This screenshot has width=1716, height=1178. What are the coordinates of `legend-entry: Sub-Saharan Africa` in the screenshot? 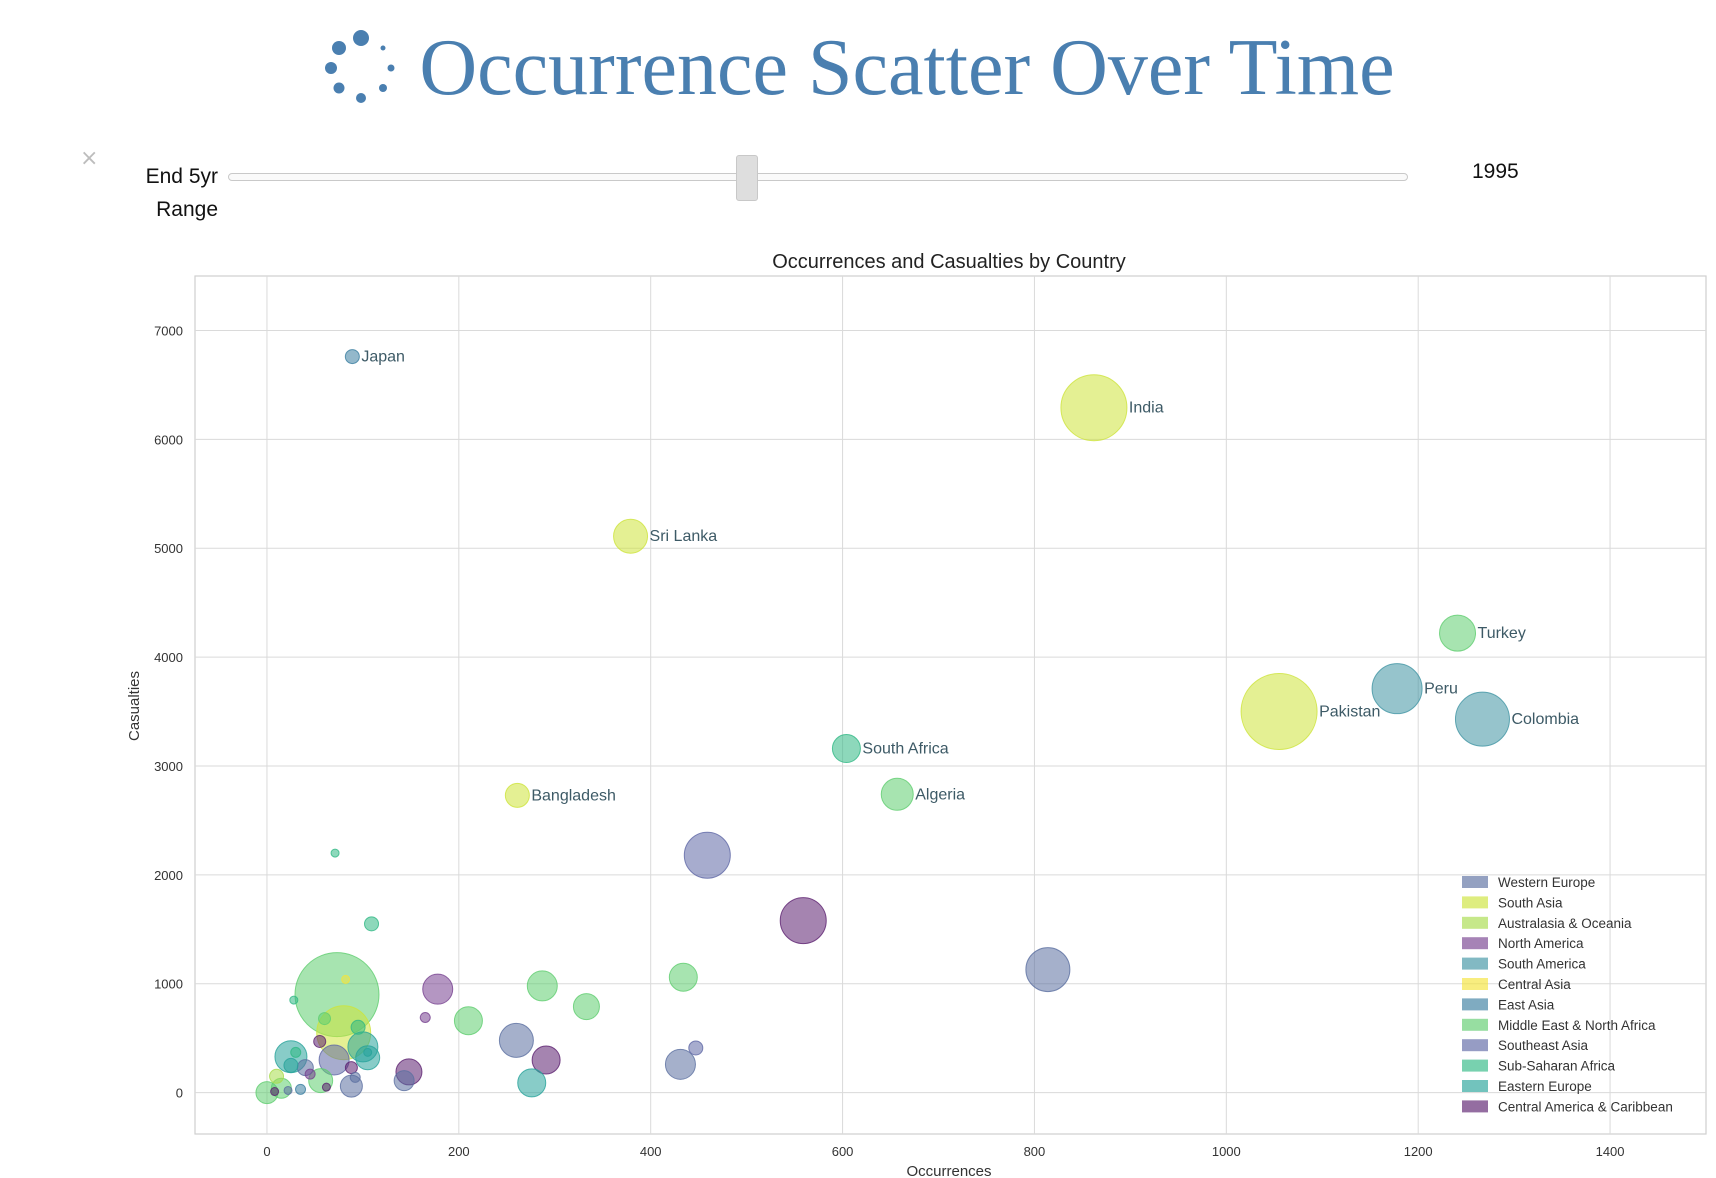 It's located at (1557, 1066).